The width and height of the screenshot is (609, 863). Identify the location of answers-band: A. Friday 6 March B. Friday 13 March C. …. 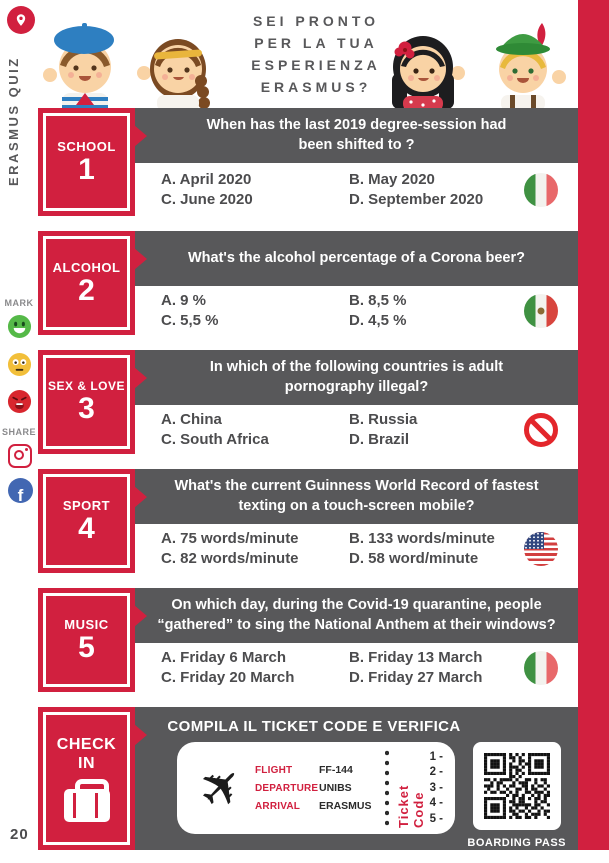
(356, 667).